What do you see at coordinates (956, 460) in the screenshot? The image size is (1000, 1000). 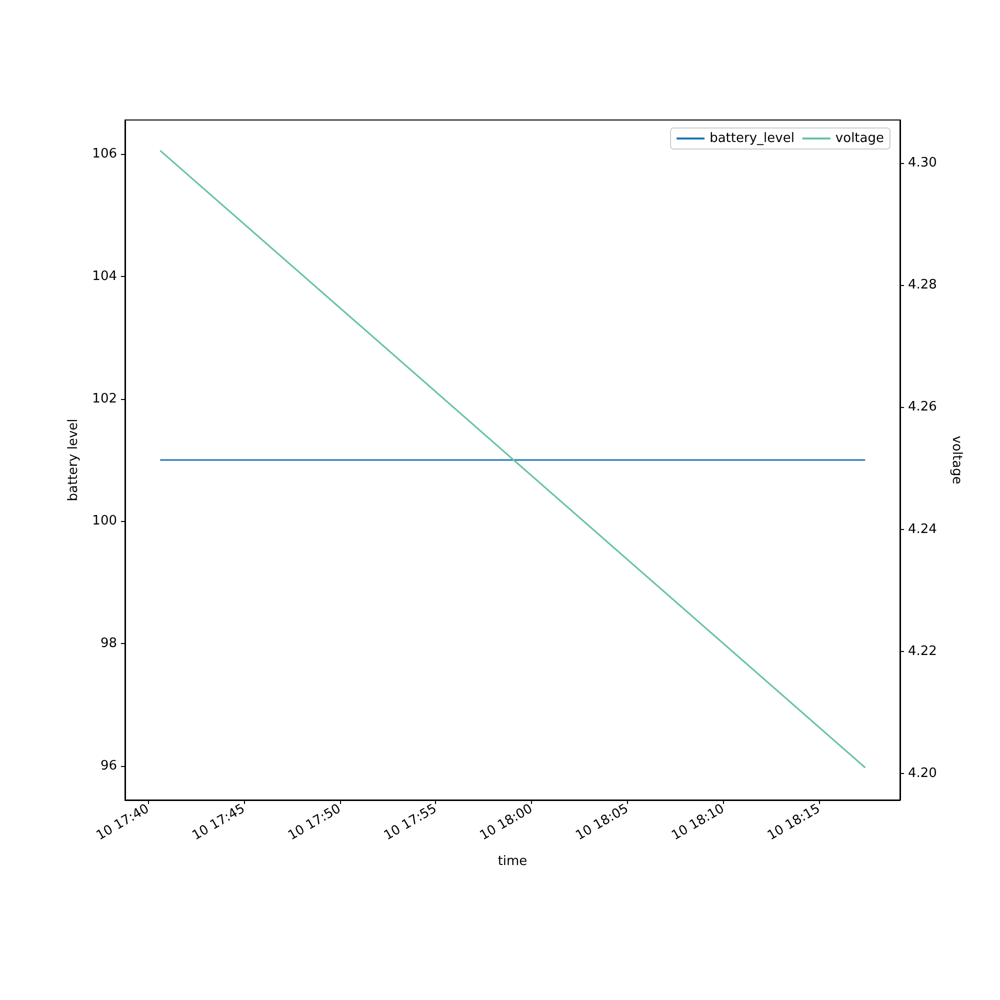 I see `y2-axis-title: voltage` at bounding box center [956, 460].